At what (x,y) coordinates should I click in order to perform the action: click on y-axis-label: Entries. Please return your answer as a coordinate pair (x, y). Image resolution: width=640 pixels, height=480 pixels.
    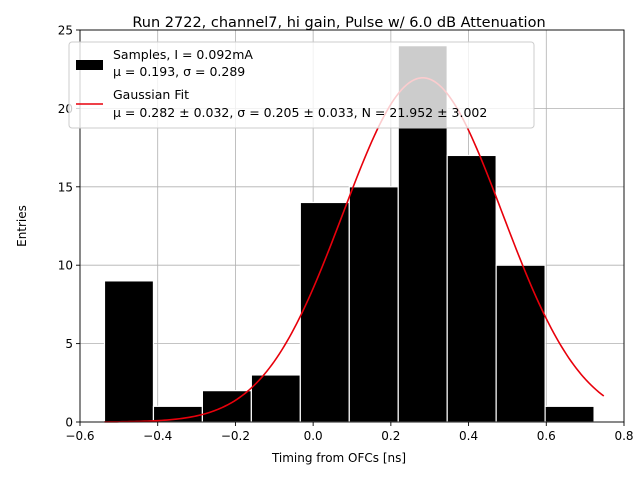
    Looking at the image, I should click on (22, 226).